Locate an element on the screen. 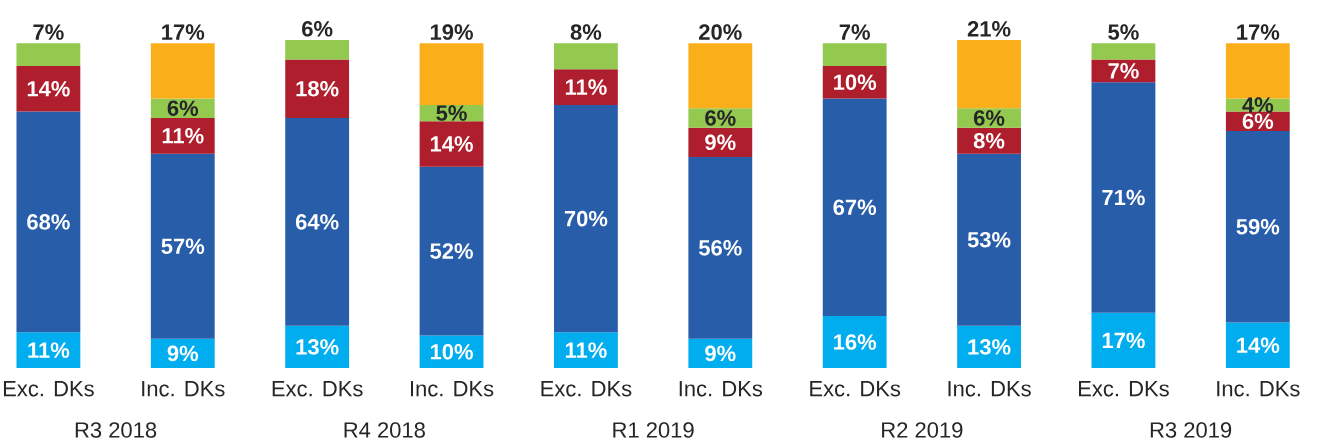 The image size is (1325, 441). data-label: 56% is located at coordinates (720, 248).